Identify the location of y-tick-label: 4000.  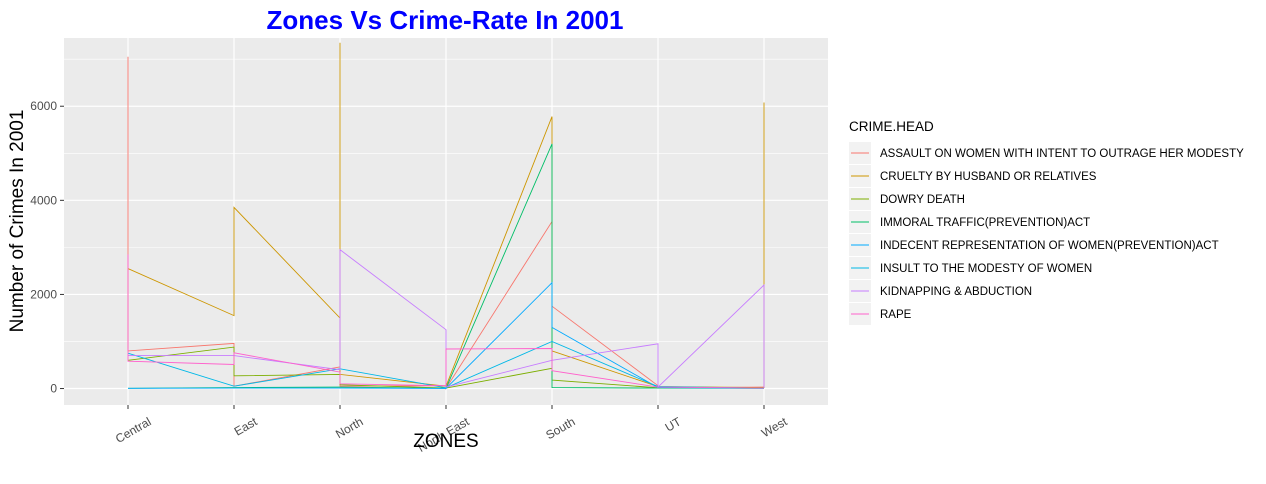
(43, 200).